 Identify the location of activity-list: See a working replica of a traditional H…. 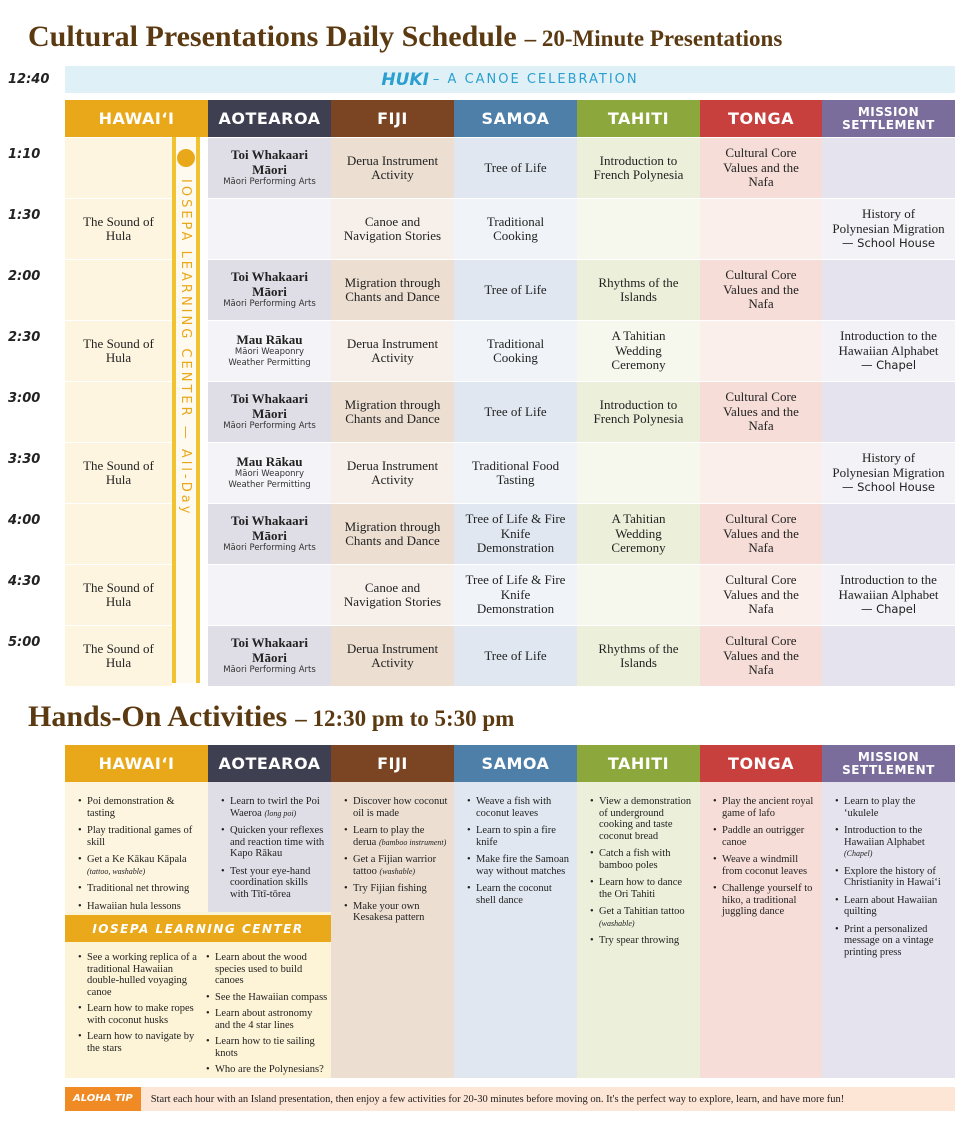
(140, 1003).